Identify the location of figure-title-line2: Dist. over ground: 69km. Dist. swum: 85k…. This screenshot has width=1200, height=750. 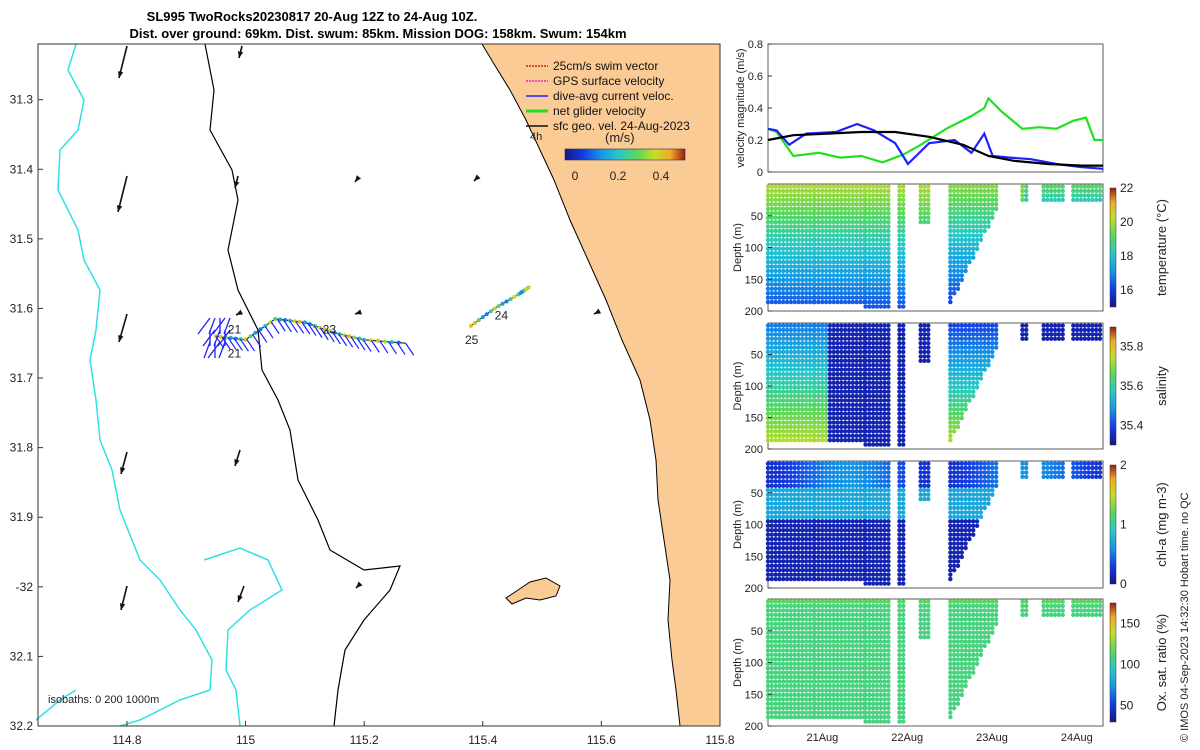
(377, 33).